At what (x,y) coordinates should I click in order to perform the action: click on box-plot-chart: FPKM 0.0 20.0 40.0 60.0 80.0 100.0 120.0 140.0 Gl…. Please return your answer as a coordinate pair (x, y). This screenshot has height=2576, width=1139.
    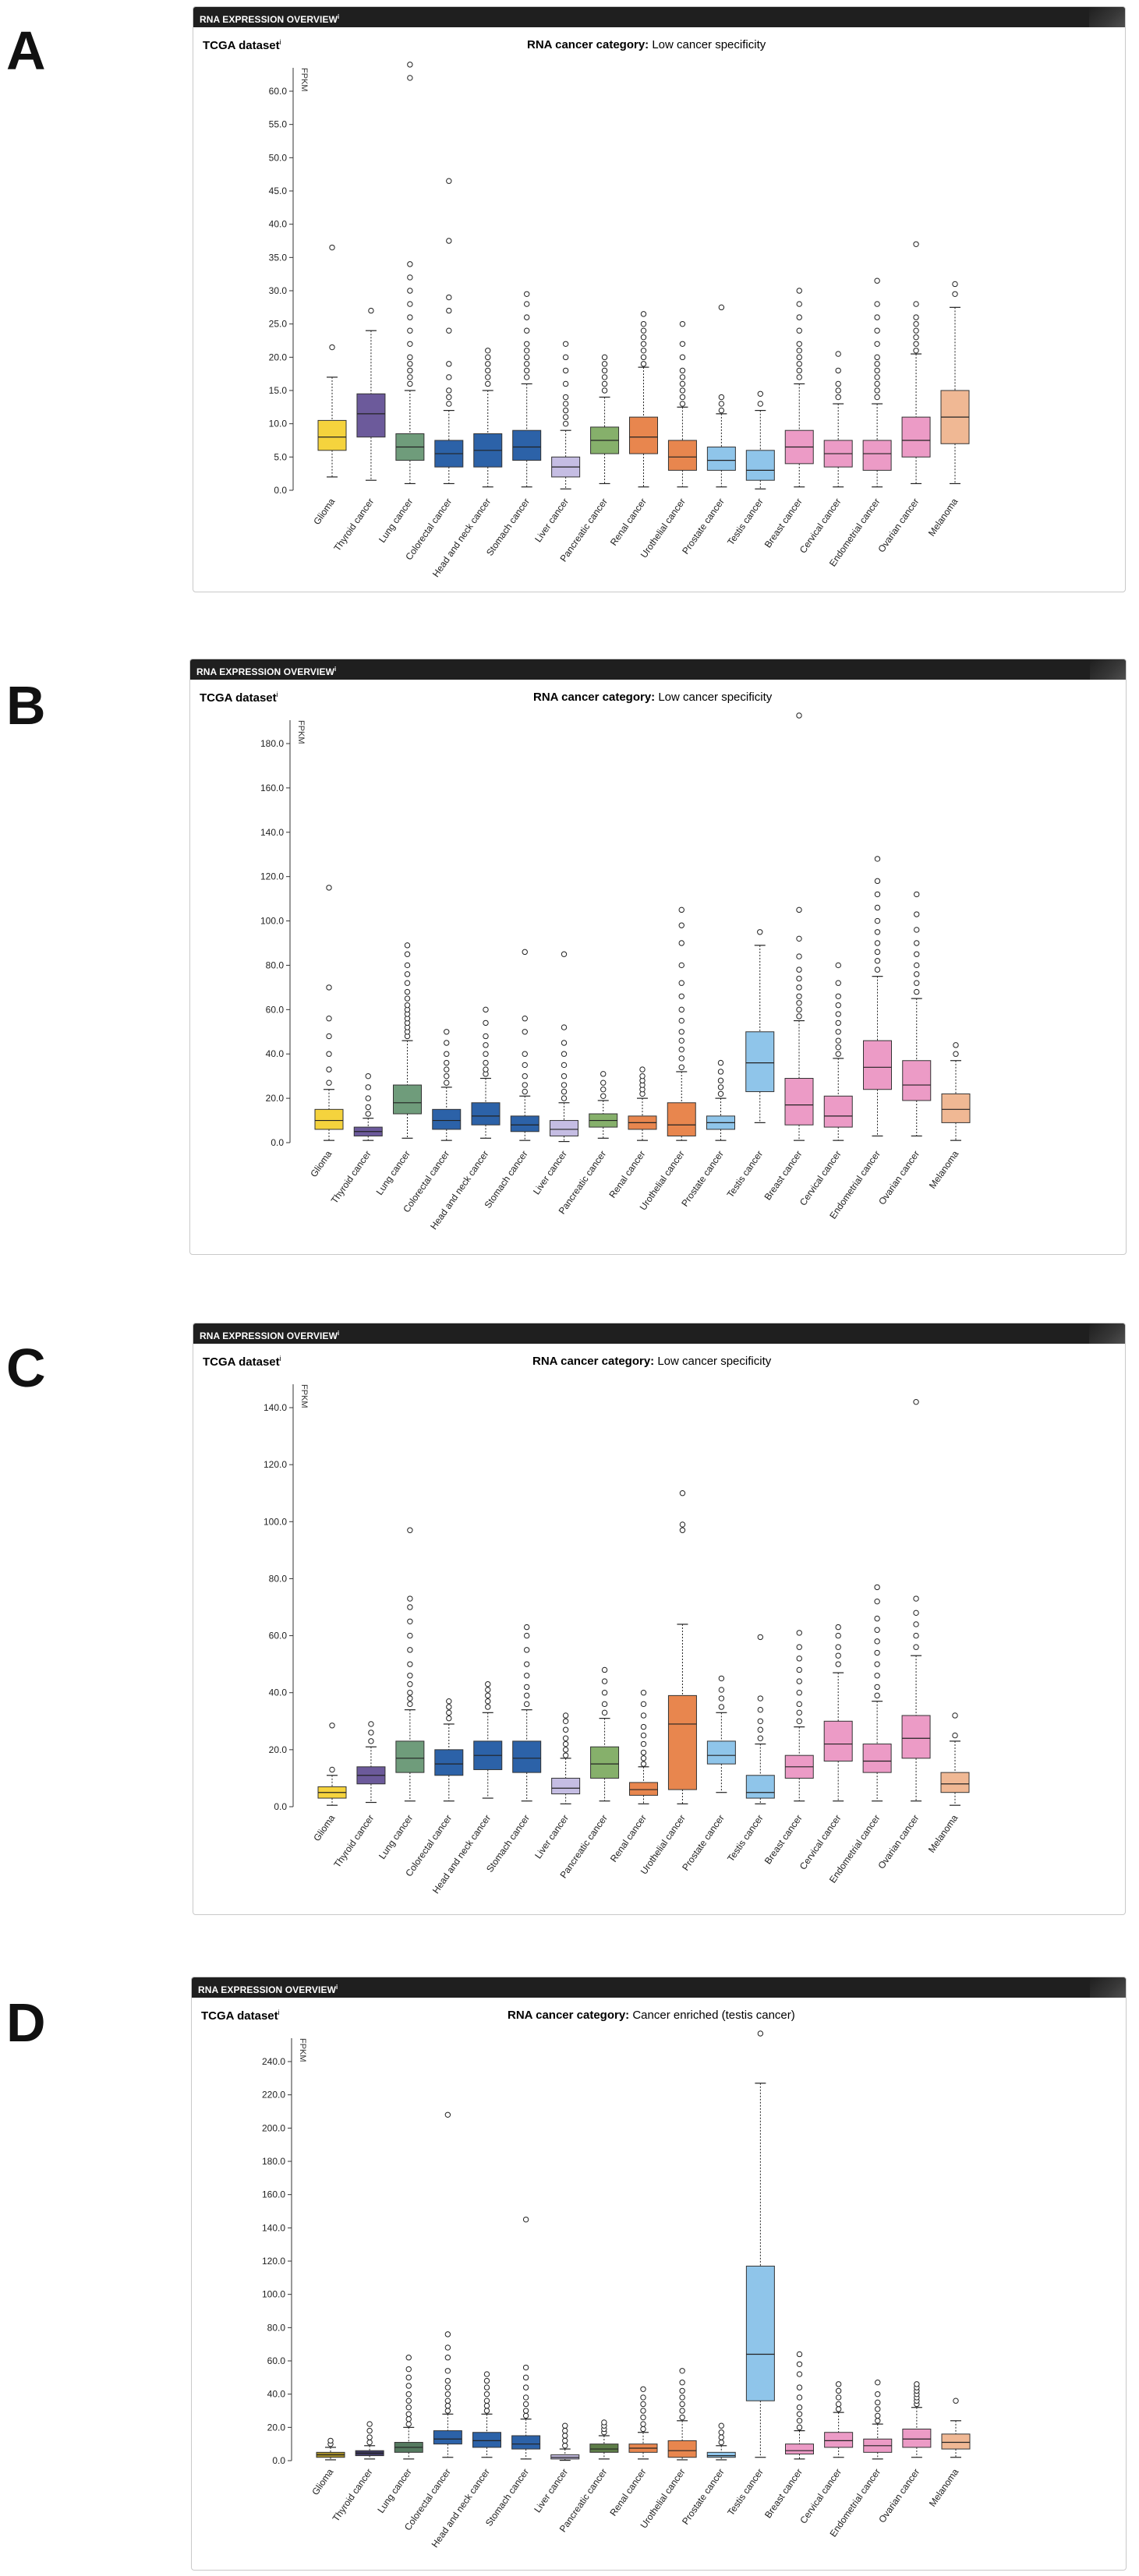
    Looking at the image, I should click on (617, 1640).